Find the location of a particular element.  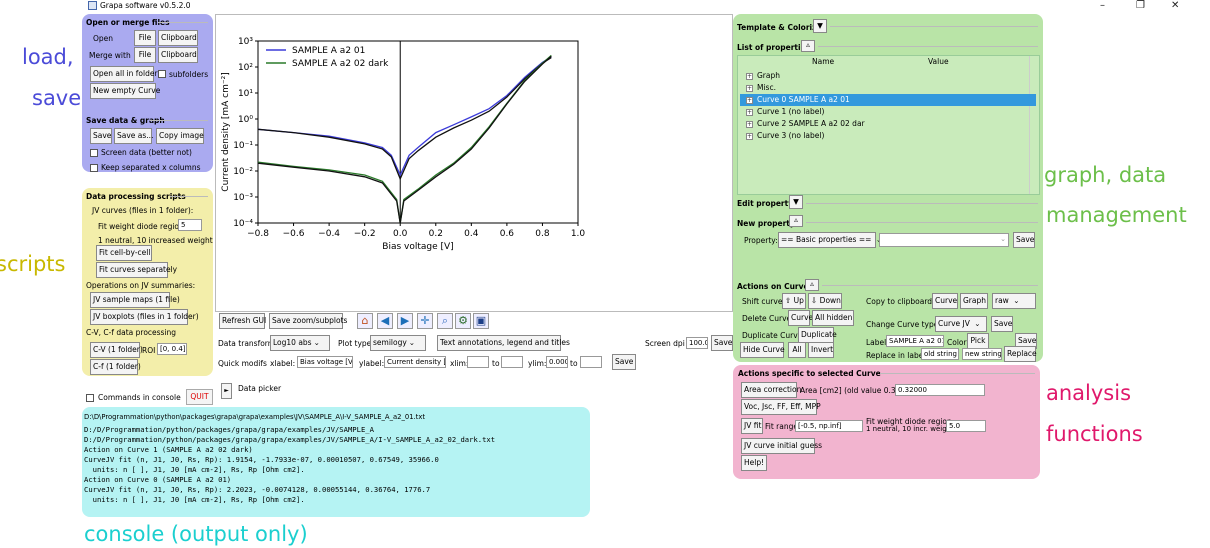

new-empty-curve-button: New empty Curve is located at coordinates (125, 91).